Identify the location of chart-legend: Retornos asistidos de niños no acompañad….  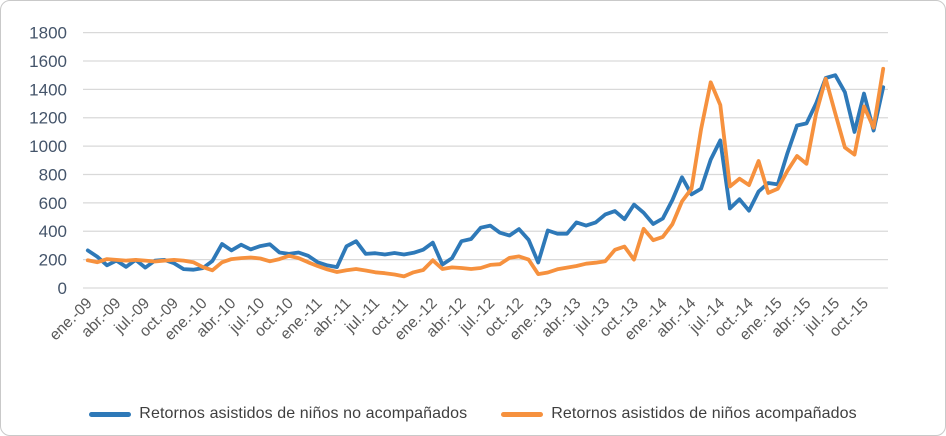
(473, 414).